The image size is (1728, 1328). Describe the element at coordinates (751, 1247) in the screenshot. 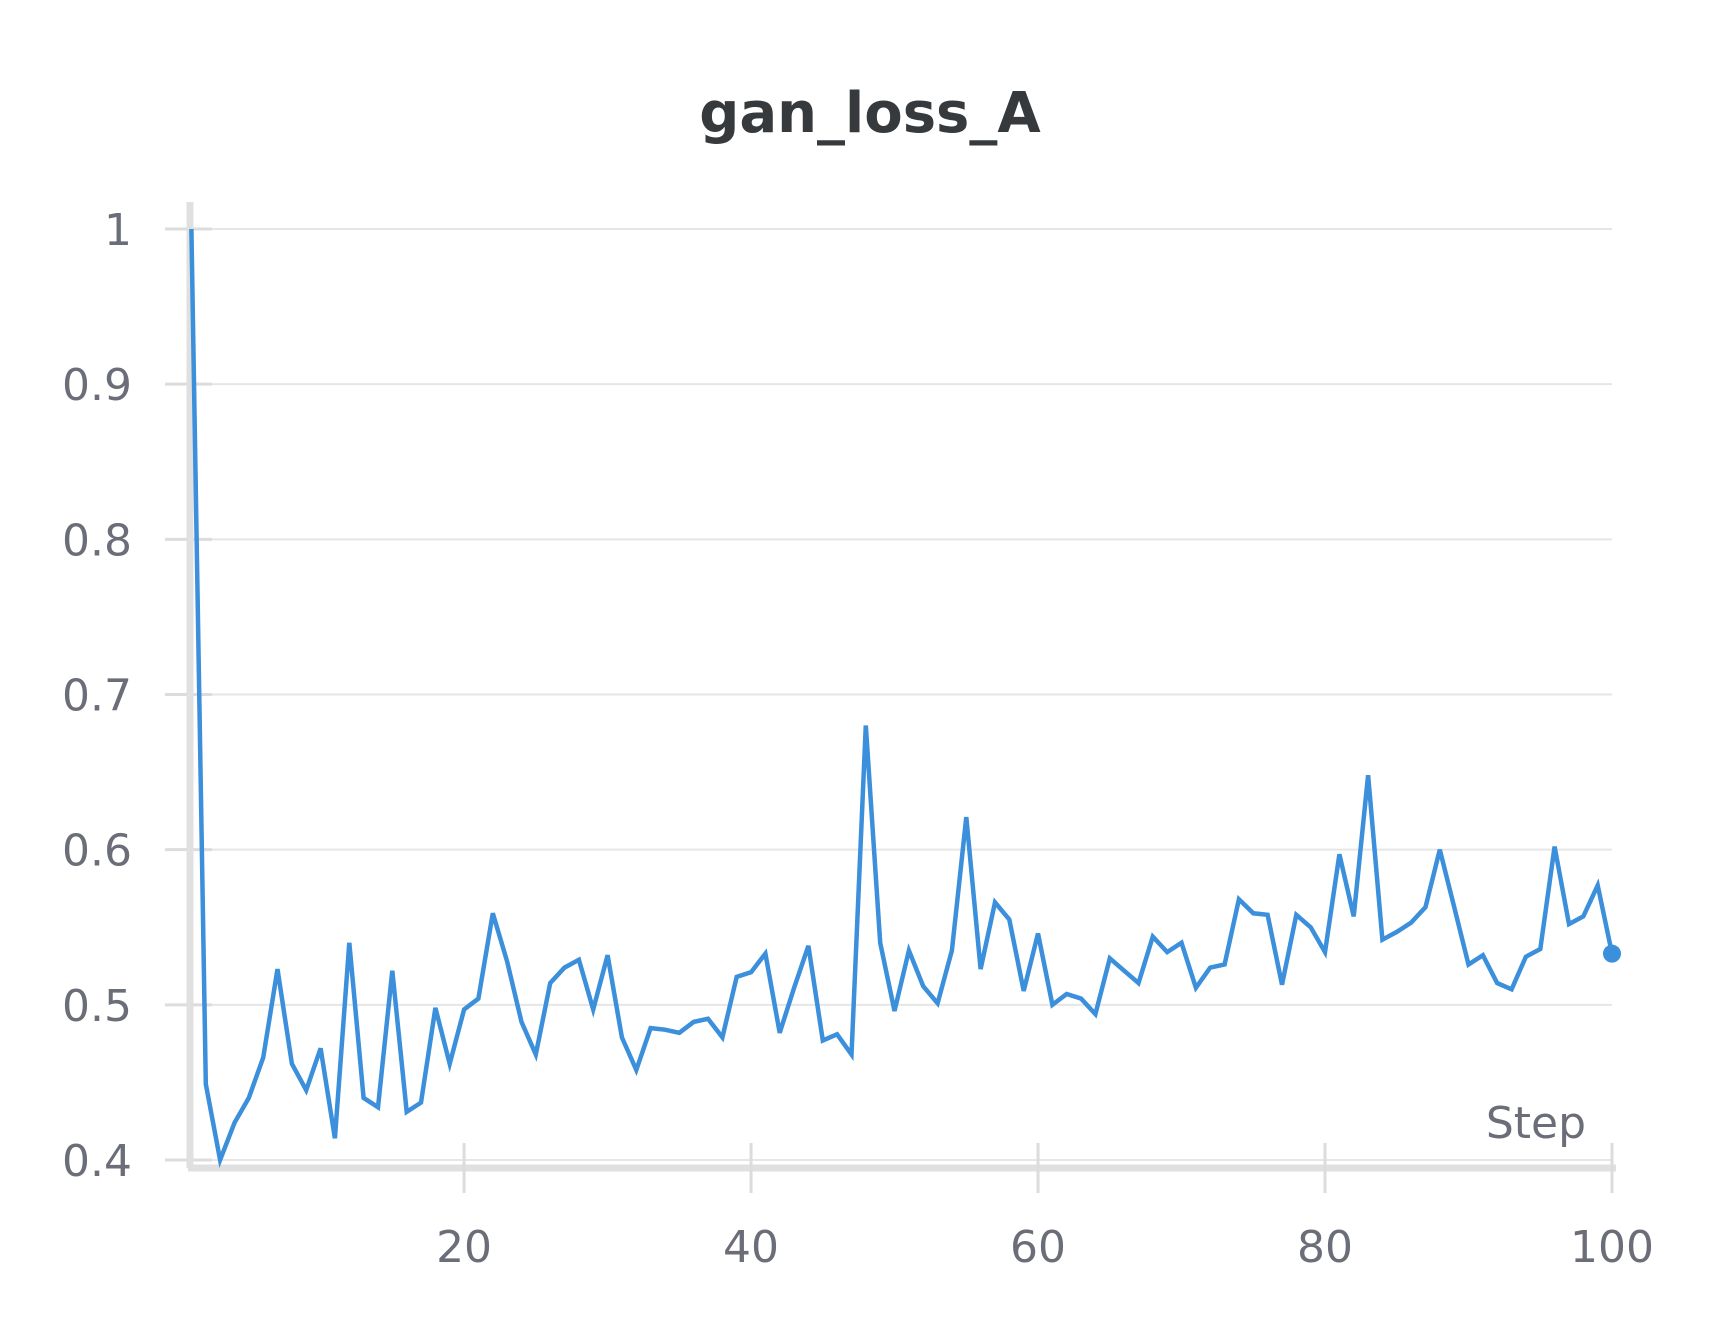

I see `x-tick-label: 40` at that location.